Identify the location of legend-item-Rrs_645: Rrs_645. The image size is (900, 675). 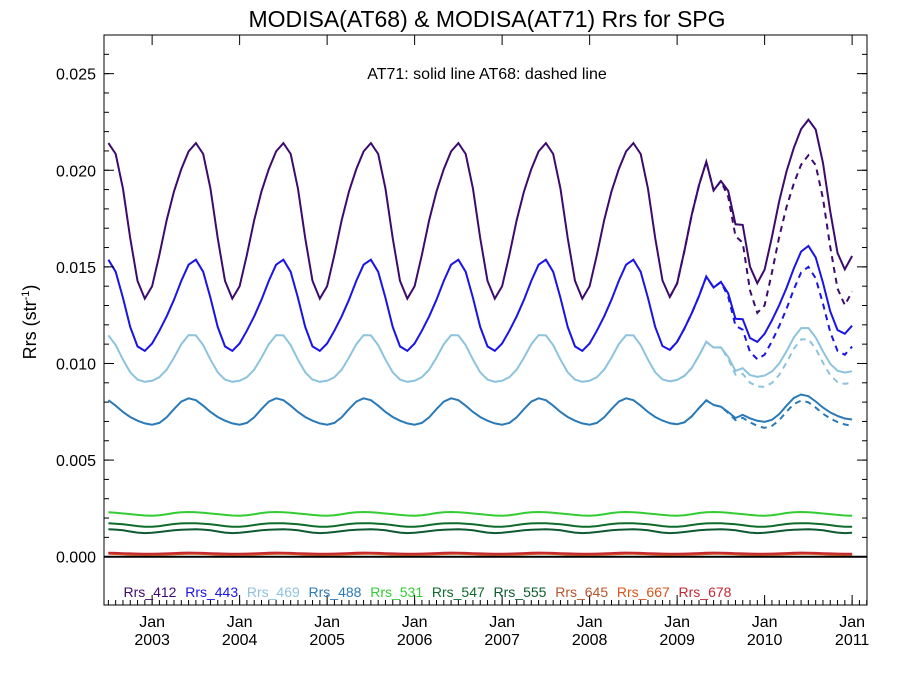
(581, 592).